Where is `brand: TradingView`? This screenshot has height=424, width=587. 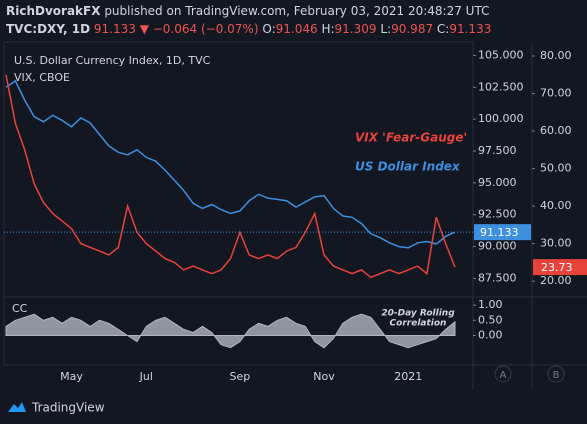
brand: TradingView is located at coordinates (68, 408).